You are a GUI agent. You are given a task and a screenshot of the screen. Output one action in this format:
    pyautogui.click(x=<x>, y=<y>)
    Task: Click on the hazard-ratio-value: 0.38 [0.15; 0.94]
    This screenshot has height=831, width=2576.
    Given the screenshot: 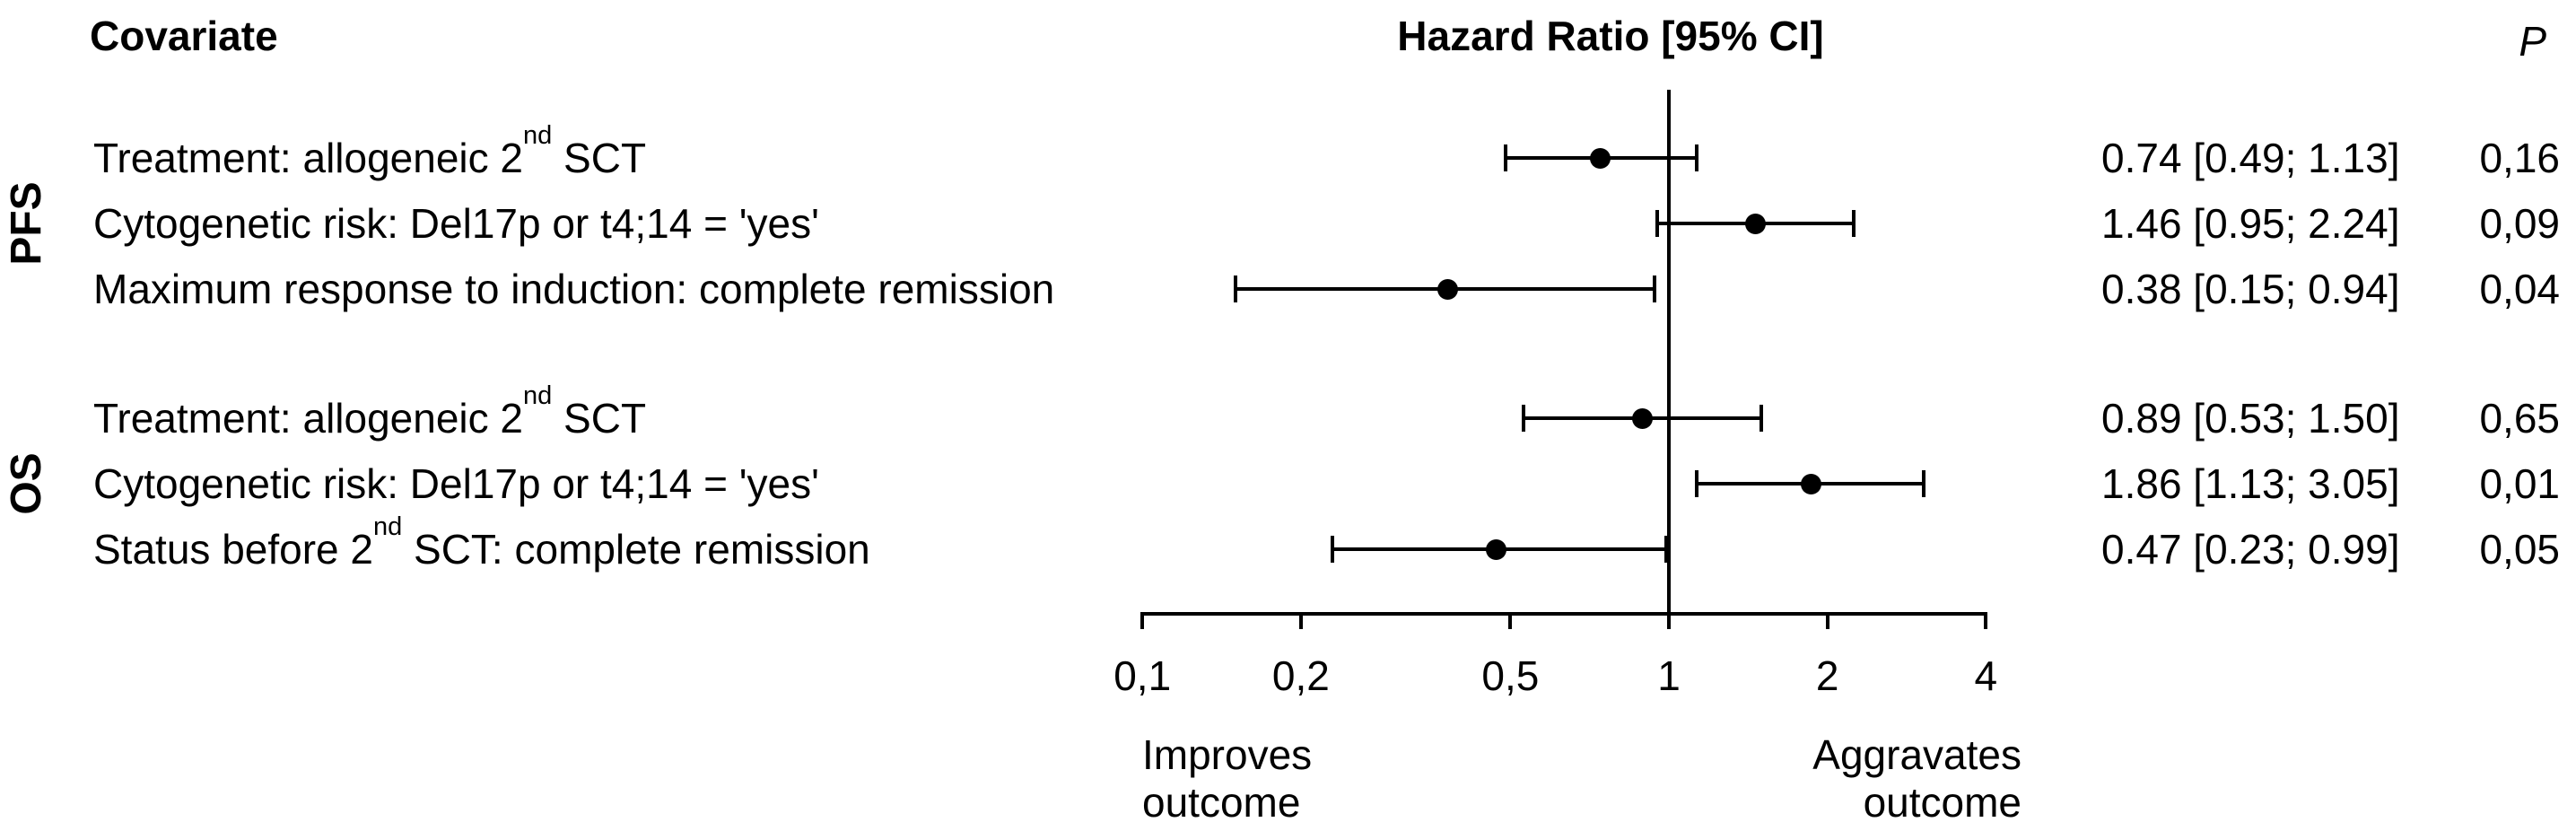 What is the action you would take?
    pyautogui.click(x=2251, y=289)
    